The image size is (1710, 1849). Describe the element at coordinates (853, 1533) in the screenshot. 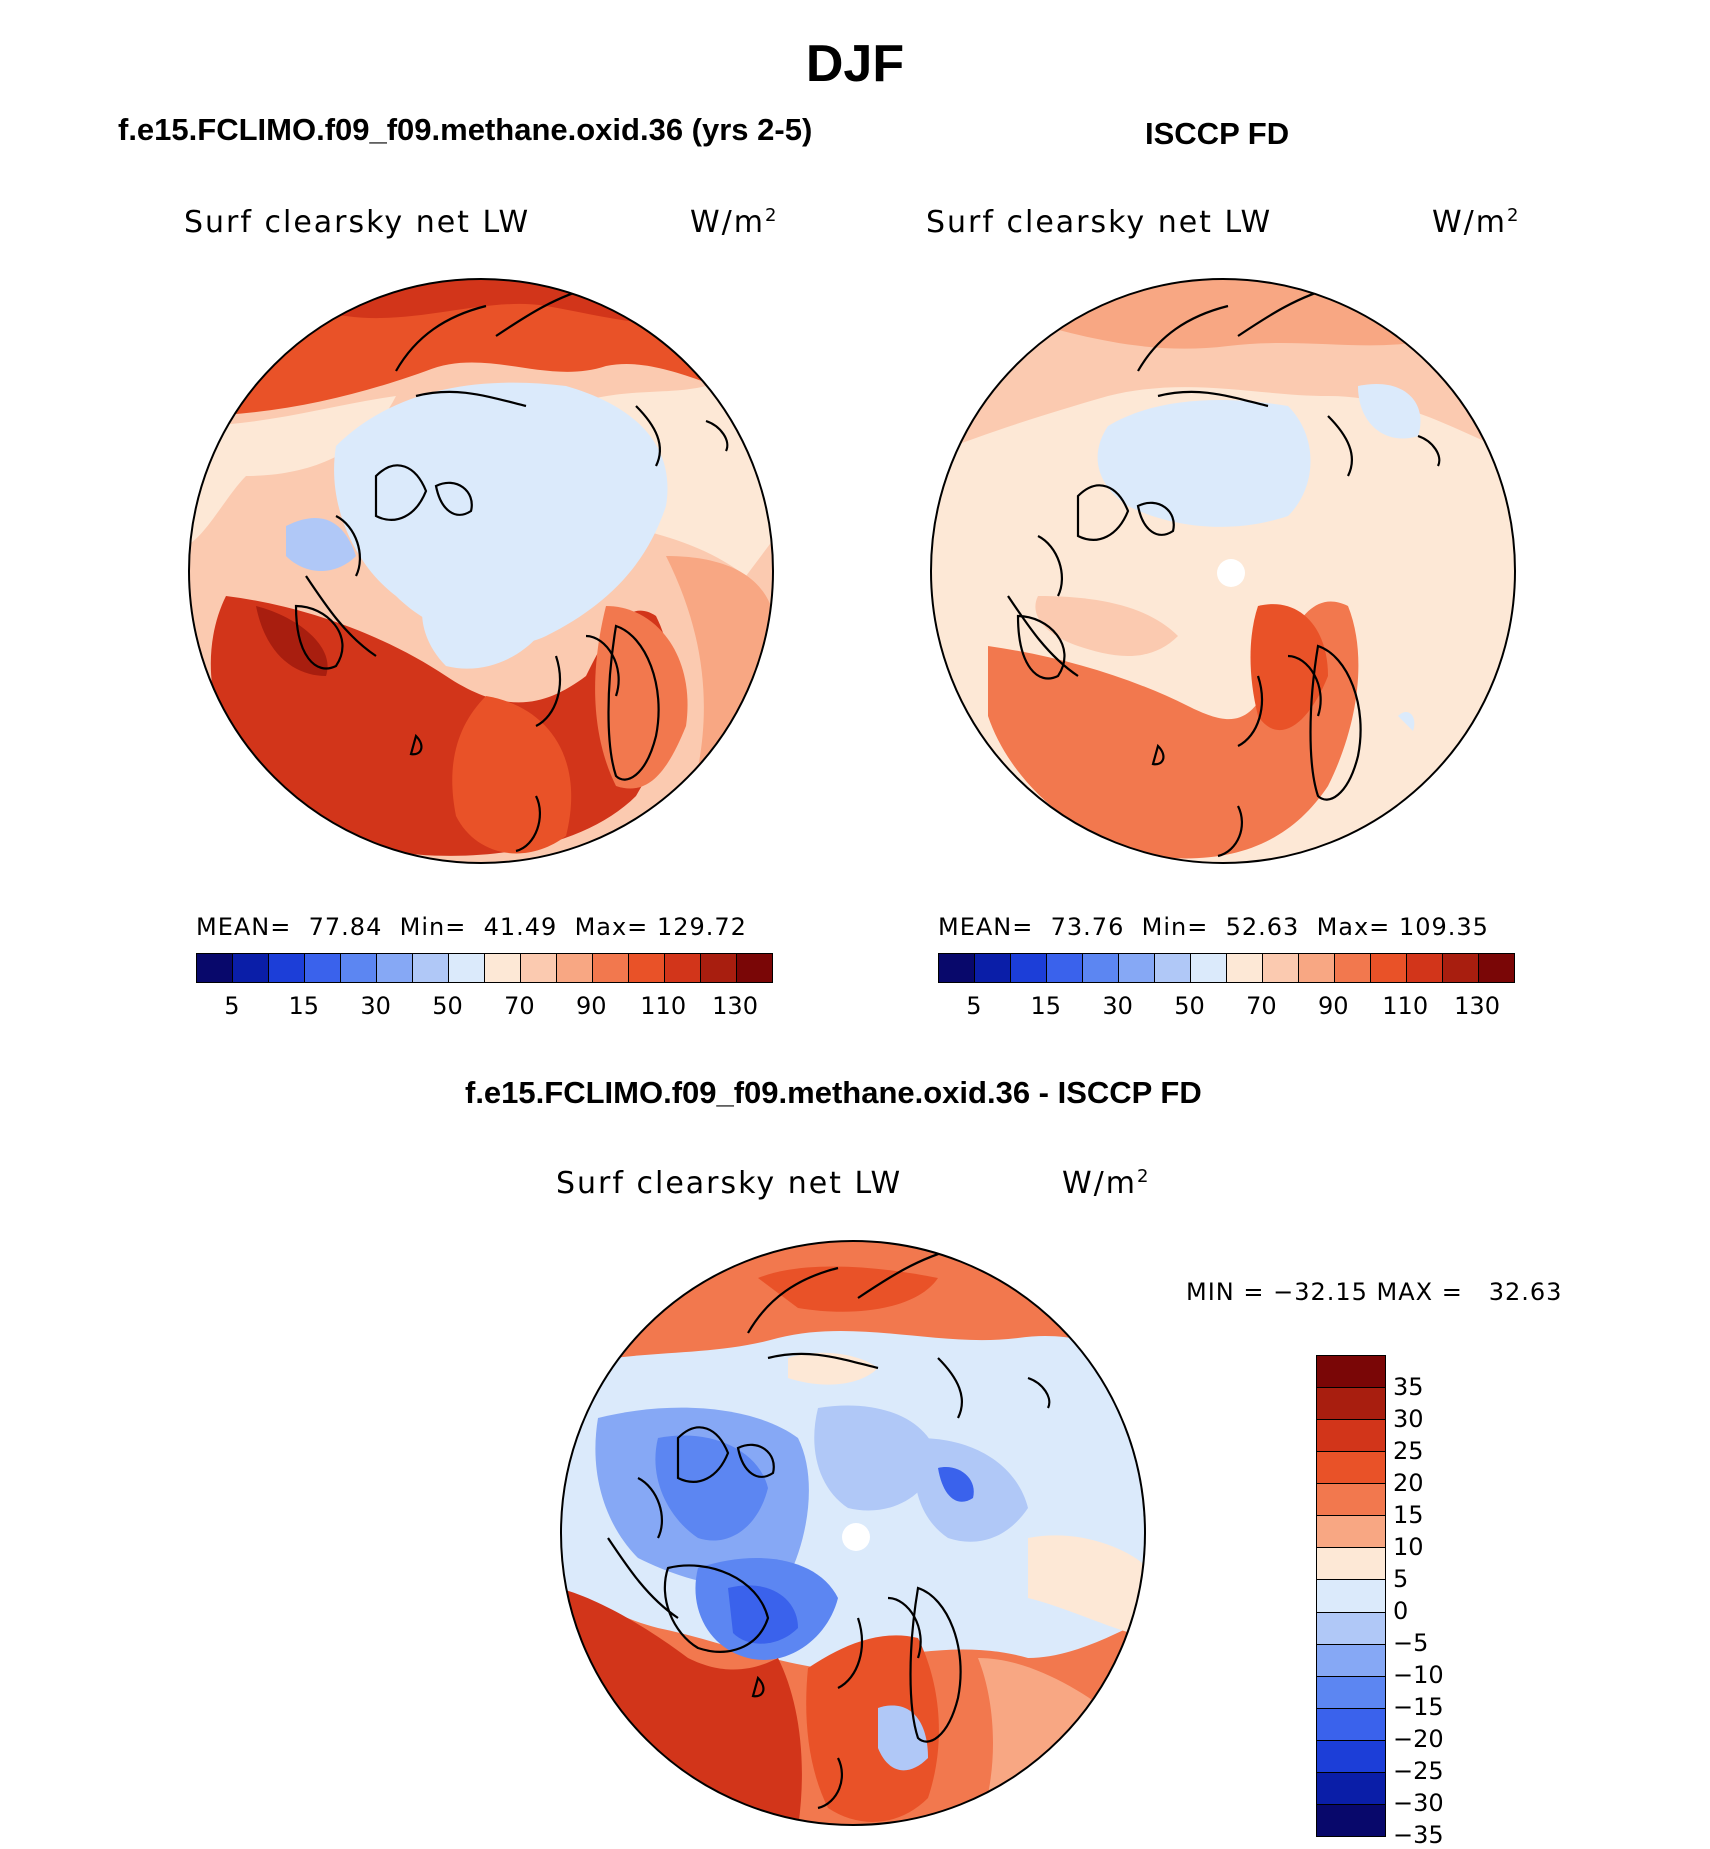

I see `diff-polar-map` at that location.